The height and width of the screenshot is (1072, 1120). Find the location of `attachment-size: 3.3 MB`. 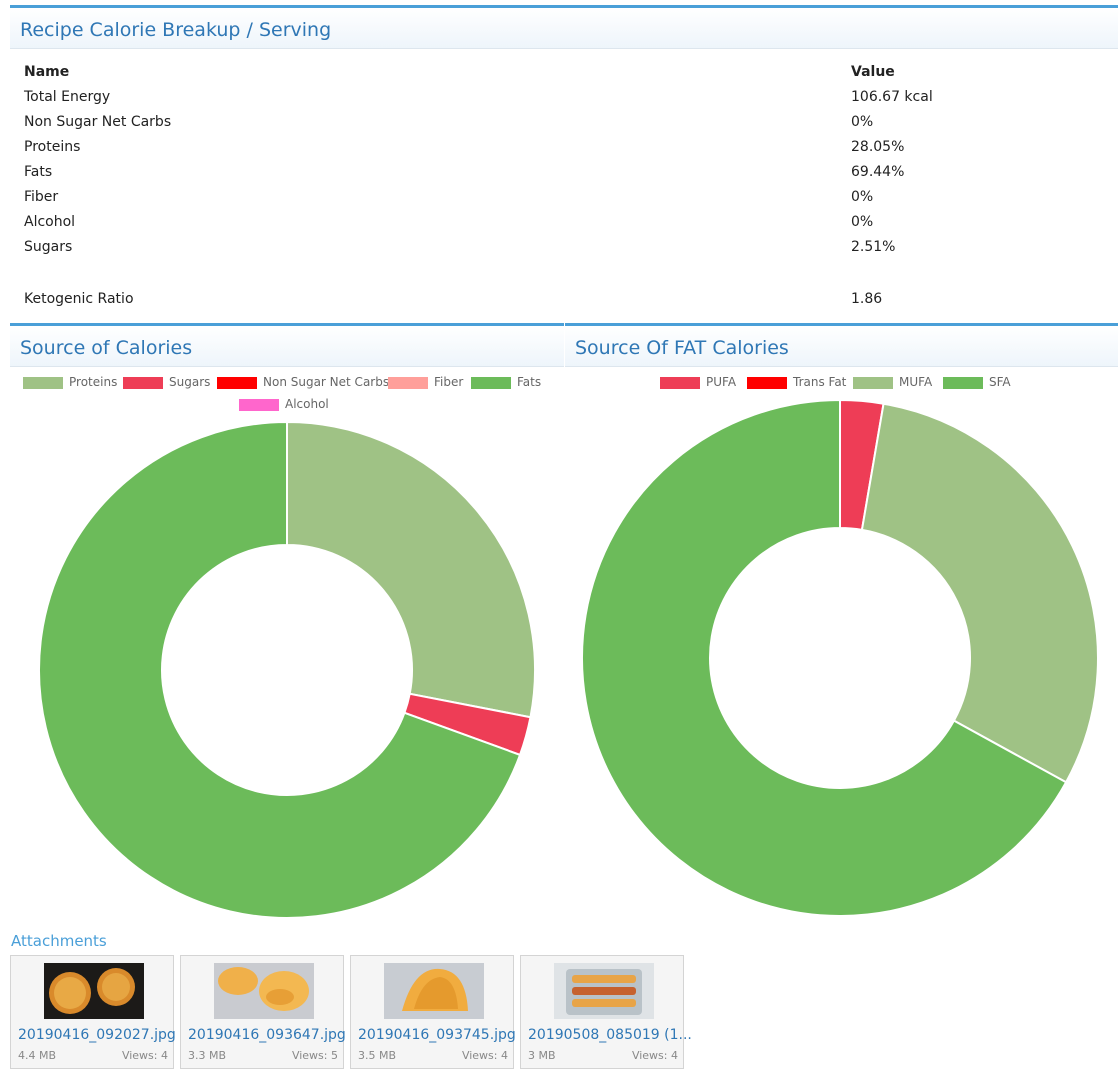

attachment-size: 3.3 MB is located at coordinates (207, 1055).